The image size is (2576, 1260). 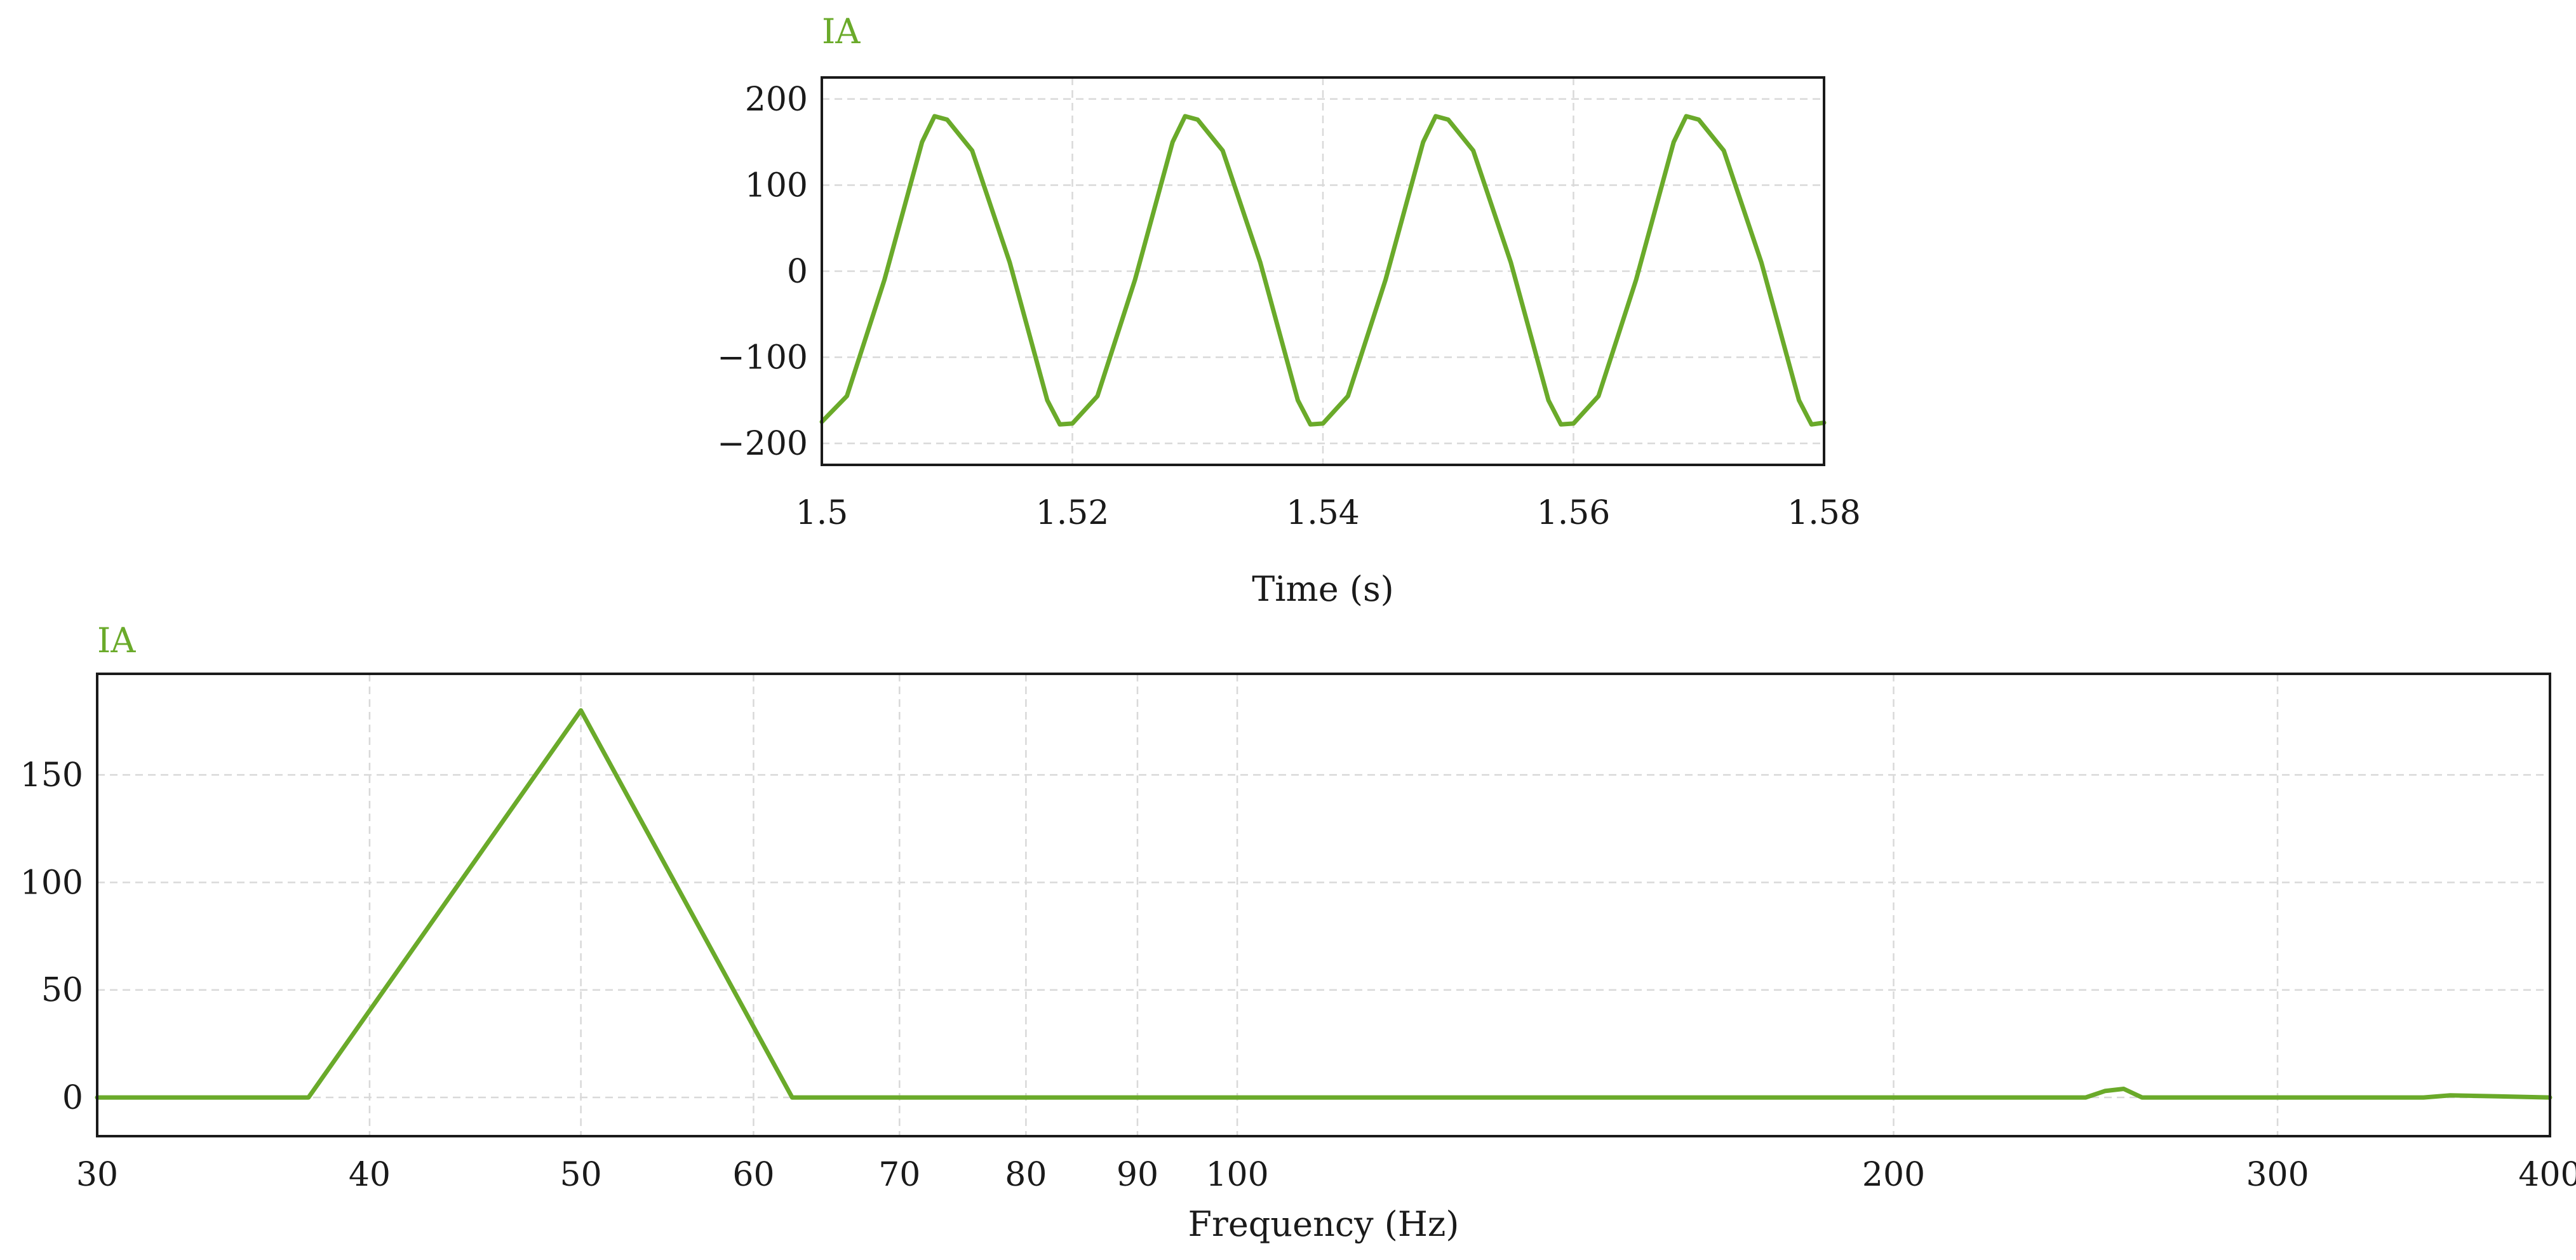 I want to click on series-line-ia, so click(x=1323, y=270).